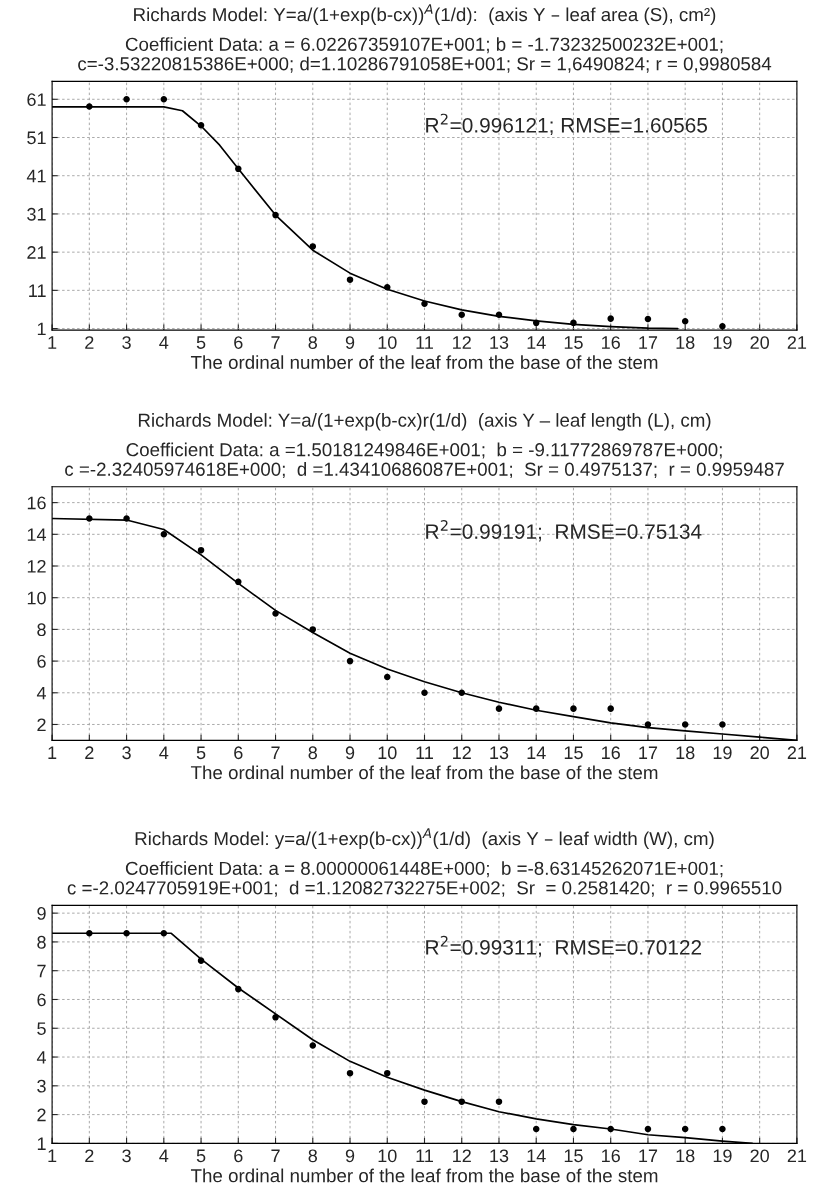 The image size is (814, 1196). What do you see at coordinates (36, 176) in the screenshot?
I see `y-tick-label: 41` at bounding box center [36, 176].